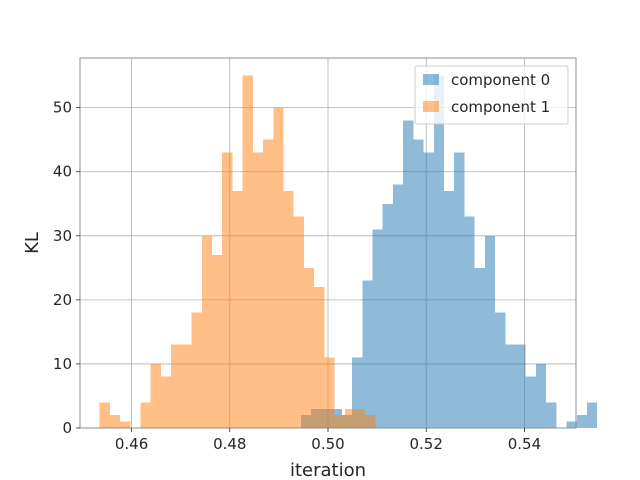  Describe the element at coordinates (62, 172) in the screenshot. I see `y-tick-label: 40` at that location.